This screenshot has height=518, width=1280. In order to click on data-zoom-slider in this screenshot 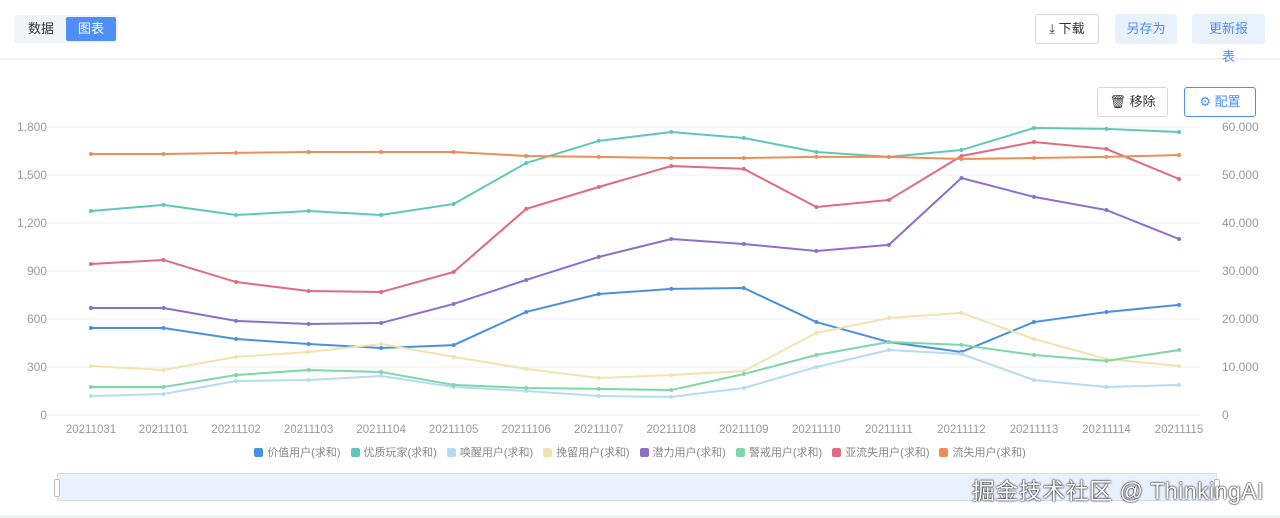, I will do `click(637, 487)`.